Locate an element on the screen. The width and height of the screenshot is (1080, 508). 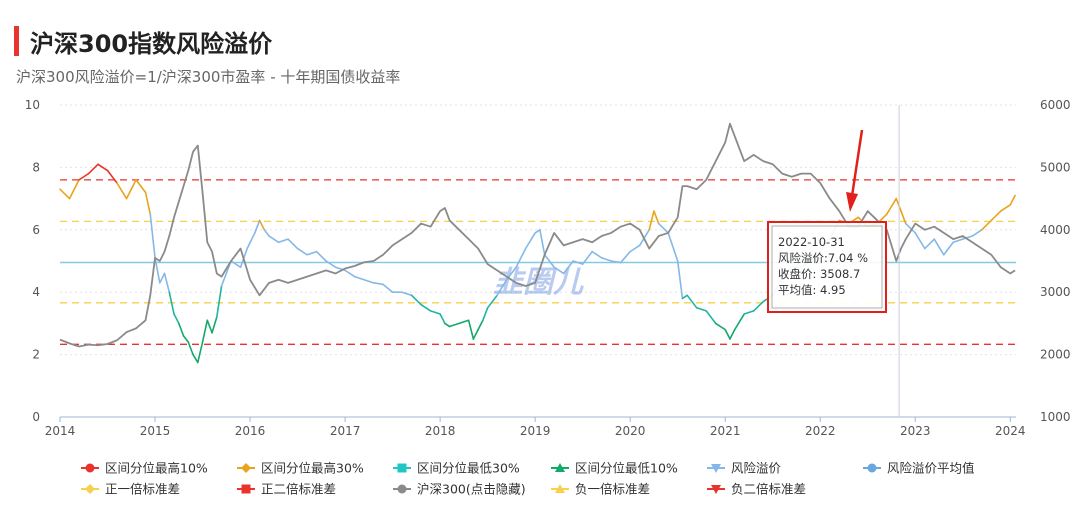
x-tick-label: 2017 is located at coordinates (345, 431).